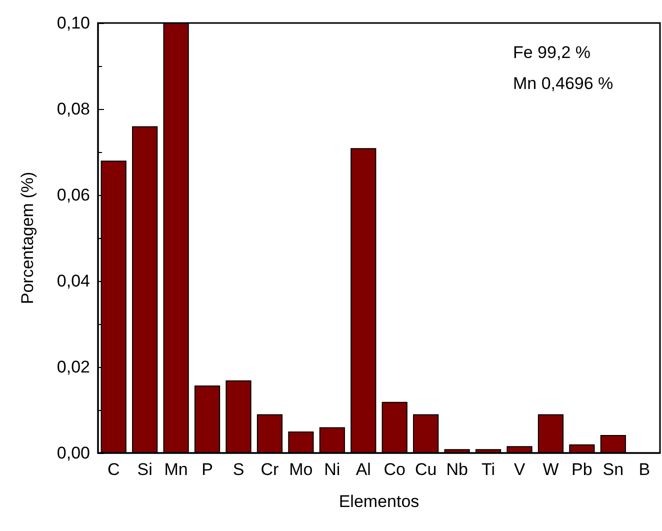  Describe the element at coordinates (613, 469) in the screenshot. I see `x-tick-label: Sn` at that location.